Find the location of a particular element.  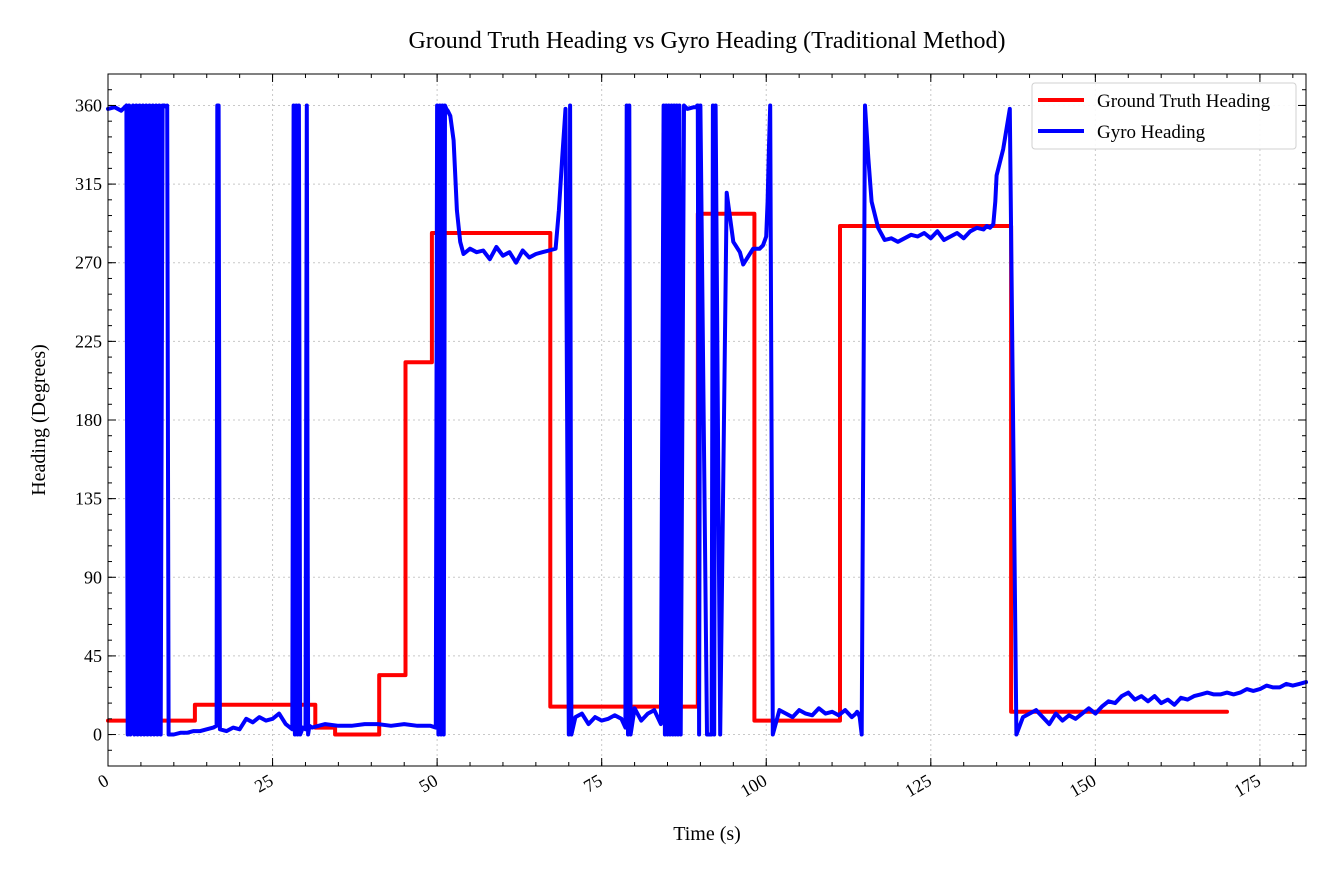

x-axis-label: Time (s) is located at coordinates (707, 834).